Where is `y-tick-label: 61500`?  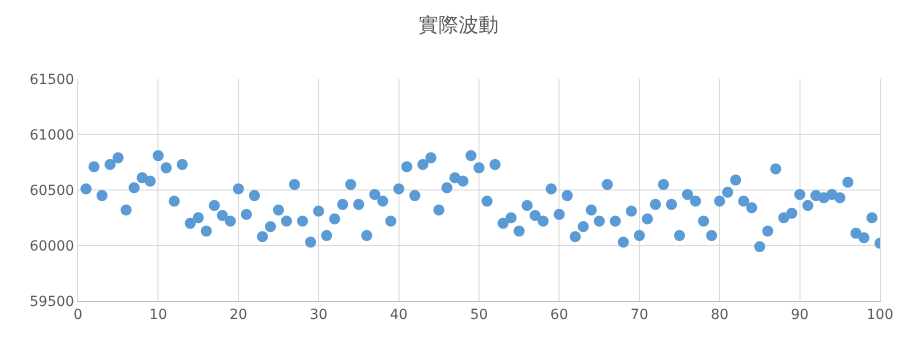
y-tick-label: 61500 is located at coordinates (52, 80).